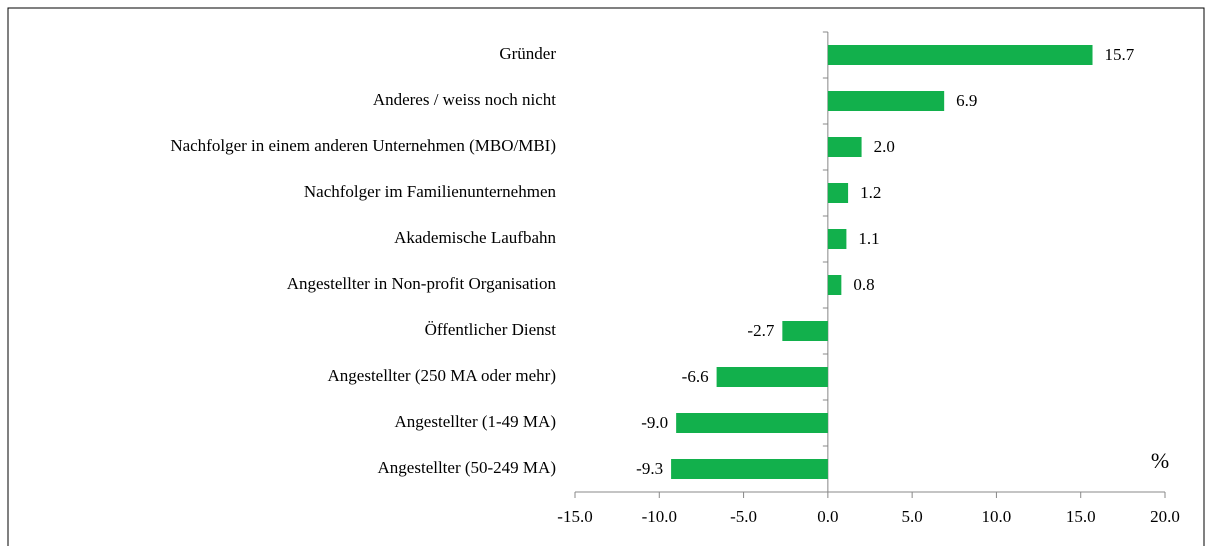 This screenshot has height=546, width=1212. I want to click on category-label: Öffentlicher Dienst, so click(491, 329).